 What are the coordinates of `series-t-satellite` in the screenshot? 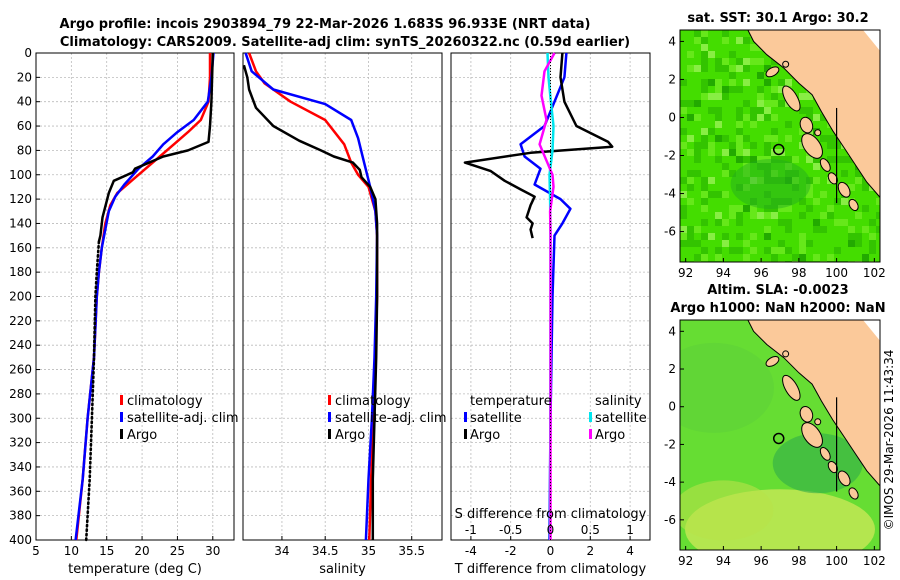 It's located at (545, 296).